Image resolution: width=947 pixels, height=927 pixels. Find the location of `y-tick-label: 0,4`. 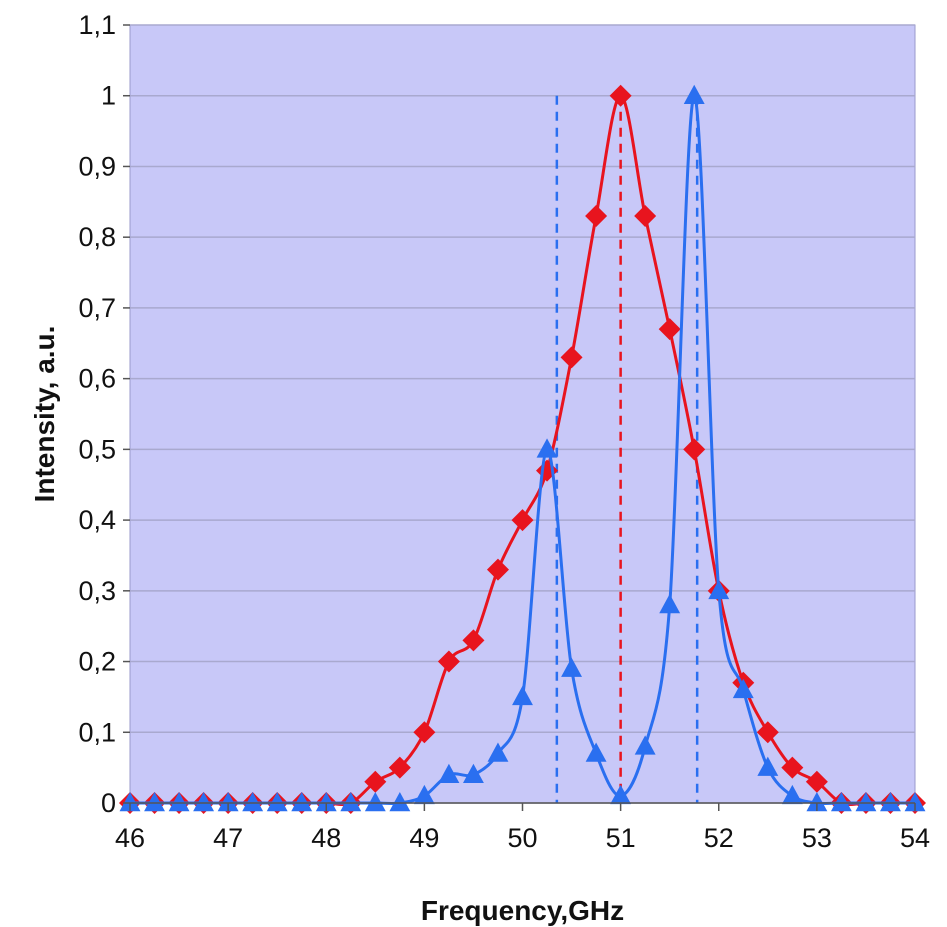

y-tick-label: 0,4 is located at coordinates (97, 520).